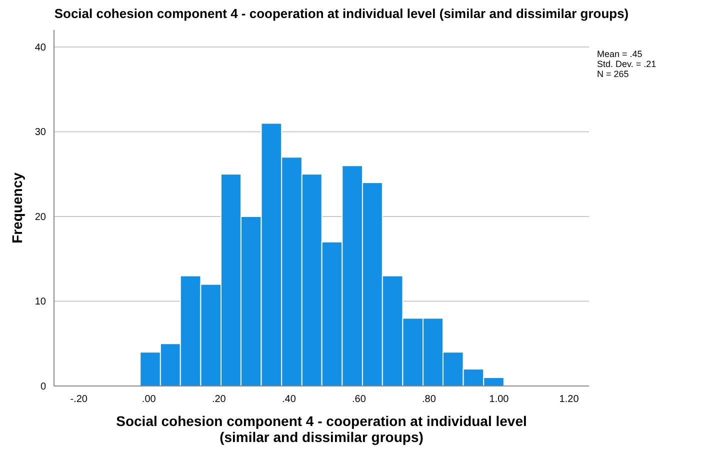 The height and width of the screenshot is (456, 720). Describe the element at coordinates (40, 132) in the screenshot. I see `y-tick-label: 30` at that location.